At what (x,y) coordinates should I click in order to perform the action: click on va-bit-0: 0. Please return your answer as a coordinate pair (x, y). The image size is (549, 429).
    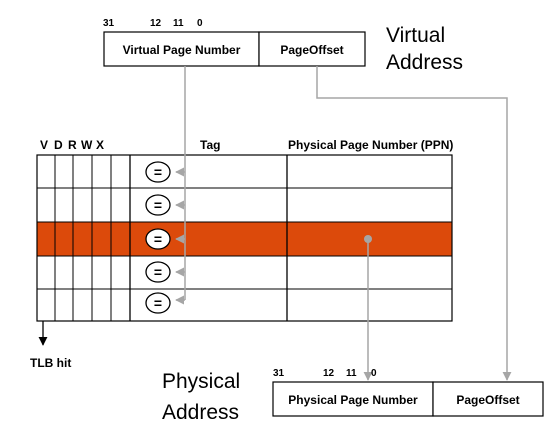
    Looking at the image, I should click on (200, 23).